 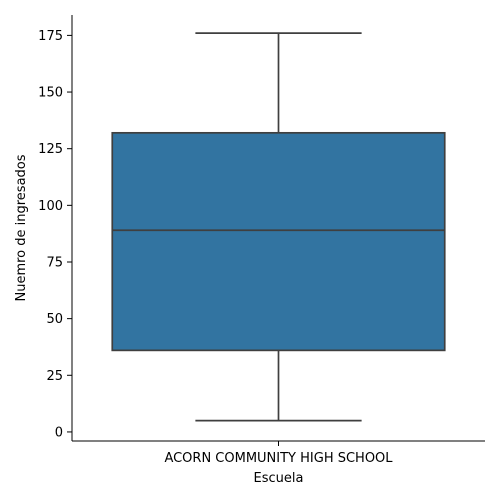 I want to click on y-tick-label: 175, so click(x=50, y=36).